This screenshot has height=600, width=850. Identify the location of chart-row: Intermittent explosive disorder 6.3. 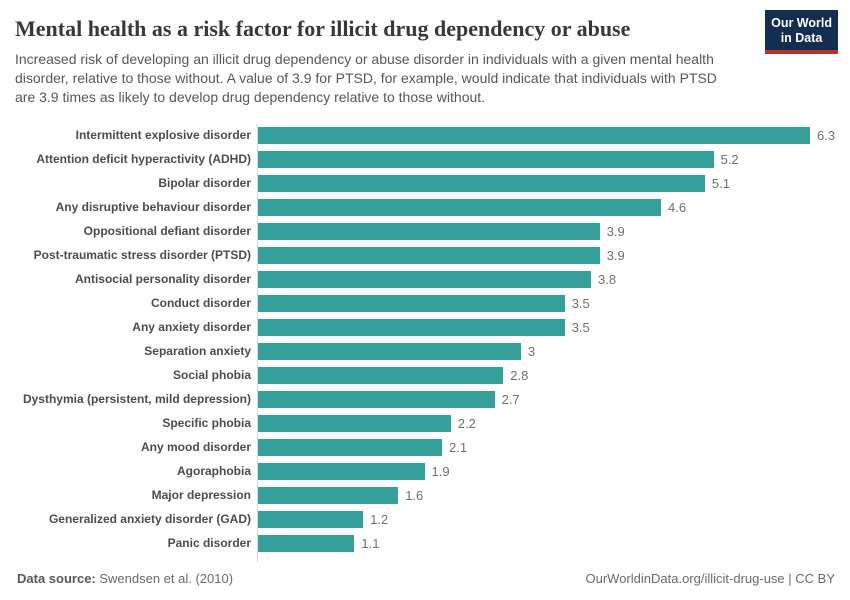
(423, 135).